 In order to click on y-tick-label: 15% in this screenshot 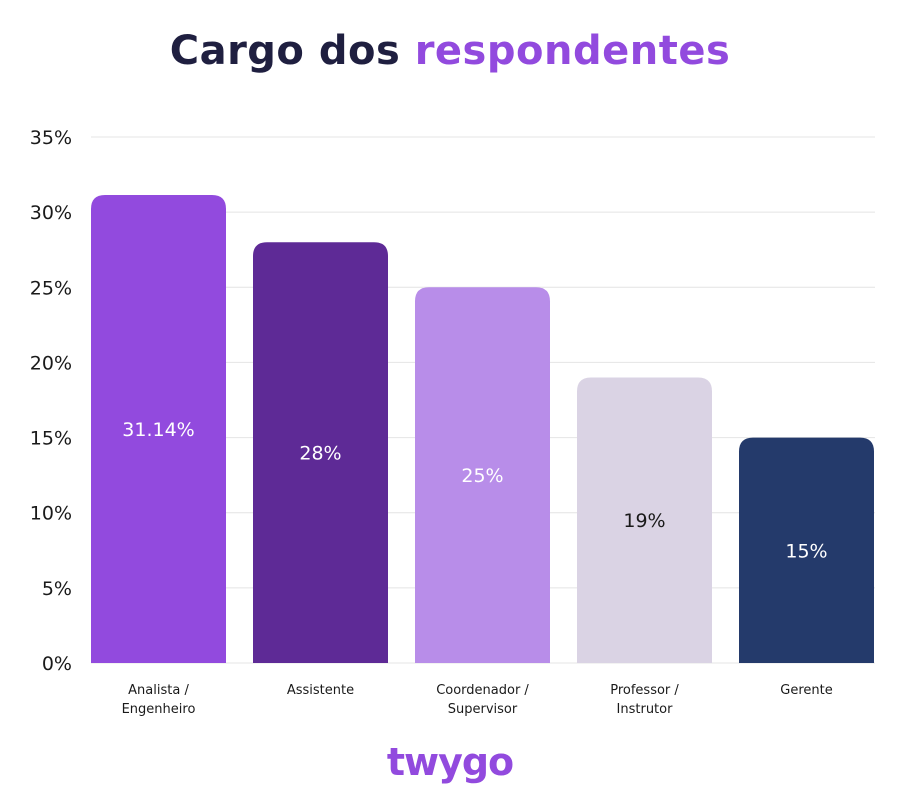, I will do `click(51, 439)`.